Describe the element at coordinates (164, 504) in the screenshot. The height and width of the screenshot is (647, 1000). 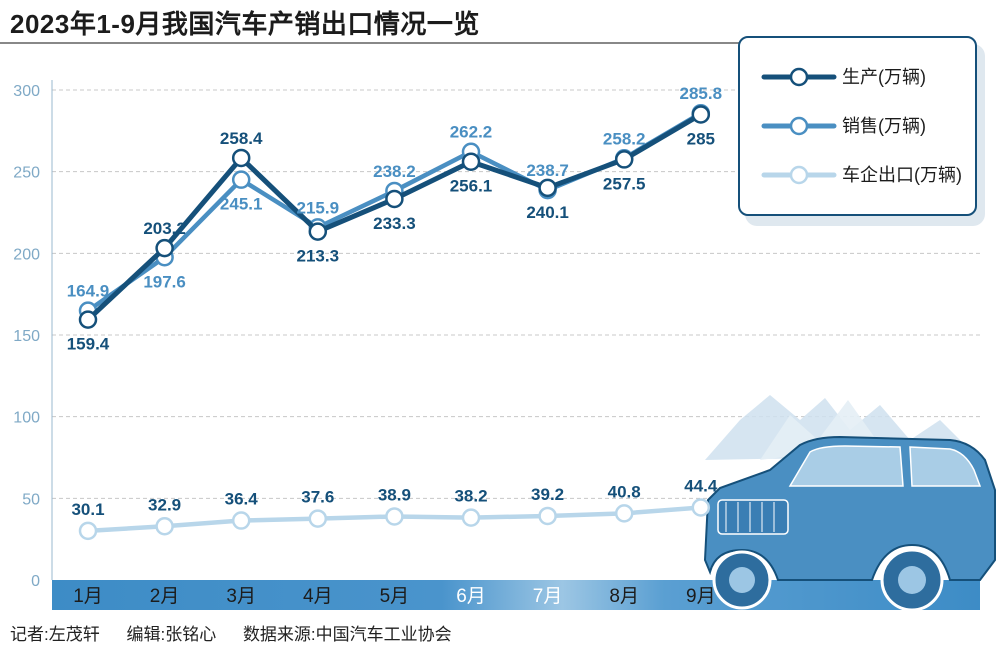
I see `data-label-export: 32.9` at that location.